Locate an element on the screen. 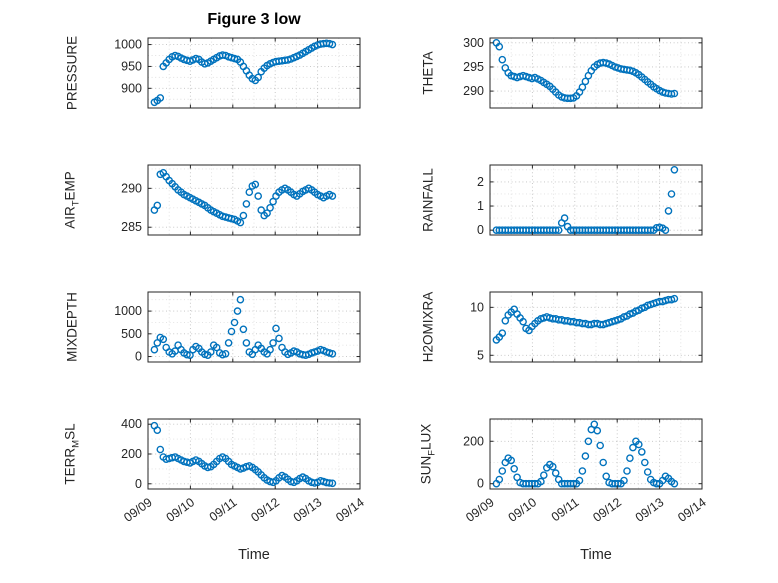 Image resolution: width=778 pixels, height=583 pixels. y-tick-label: 295 is located at coordinates (473, 67).